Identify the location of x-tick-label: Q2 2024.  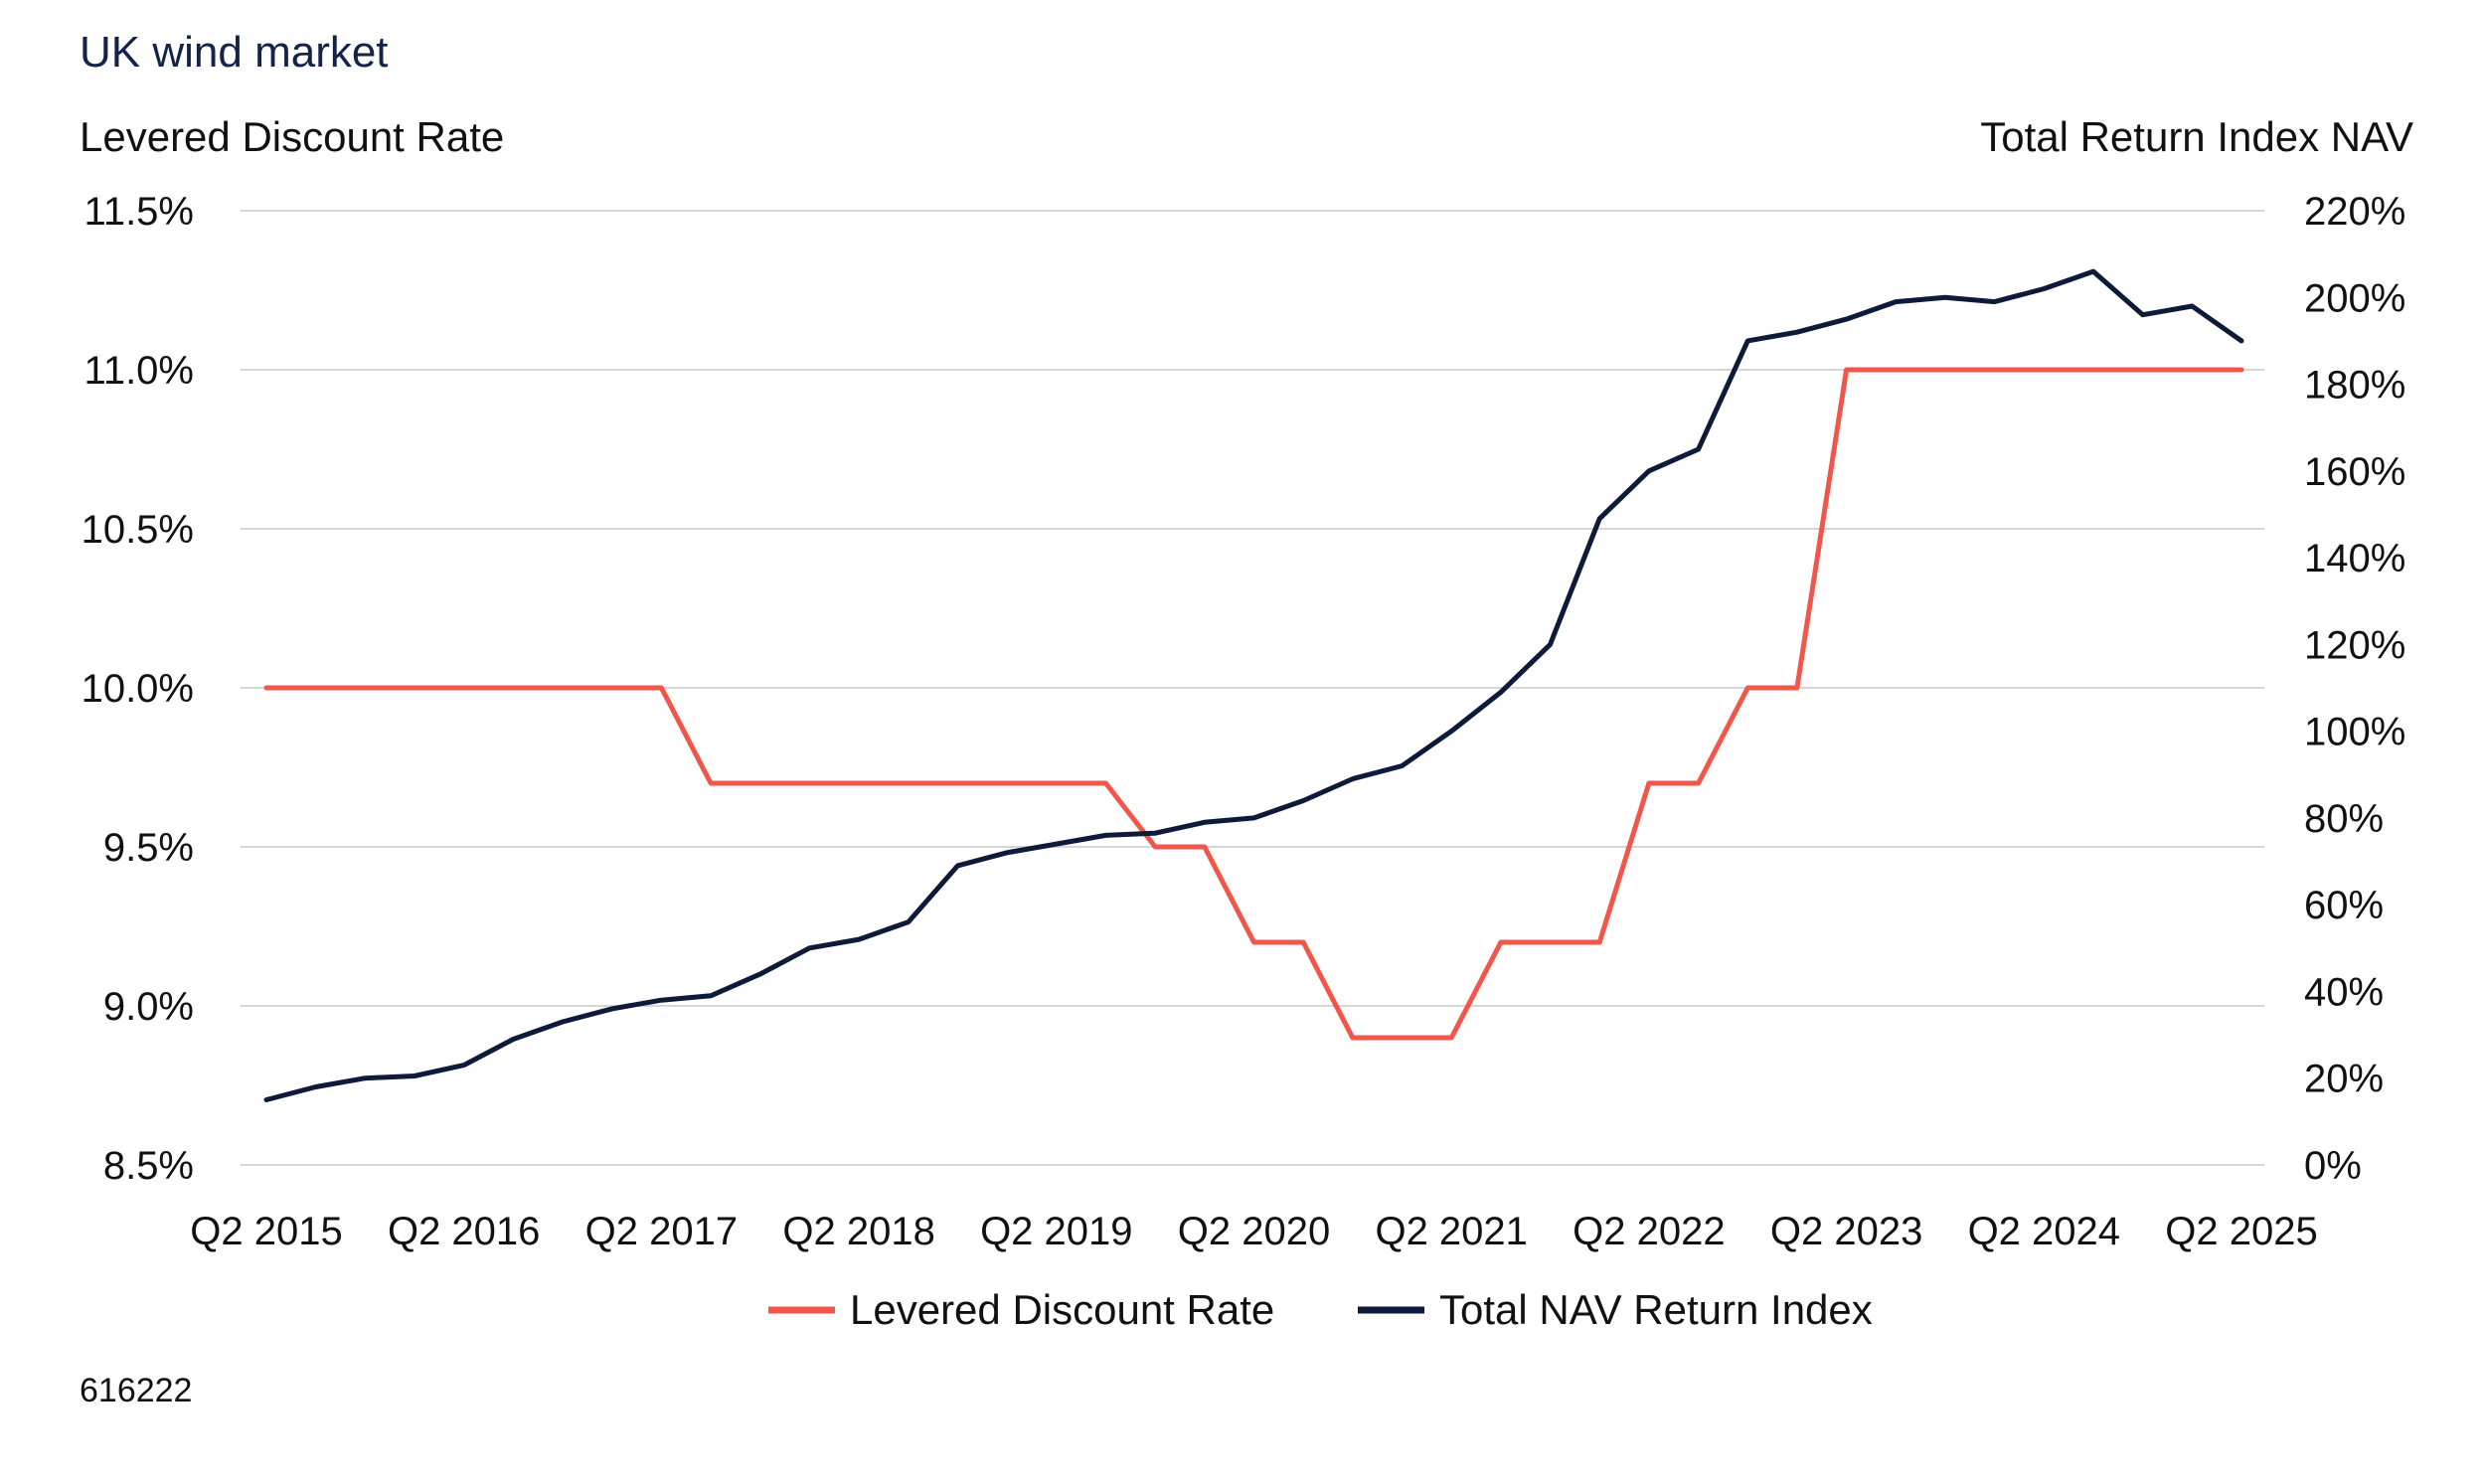
(2044, 1231).